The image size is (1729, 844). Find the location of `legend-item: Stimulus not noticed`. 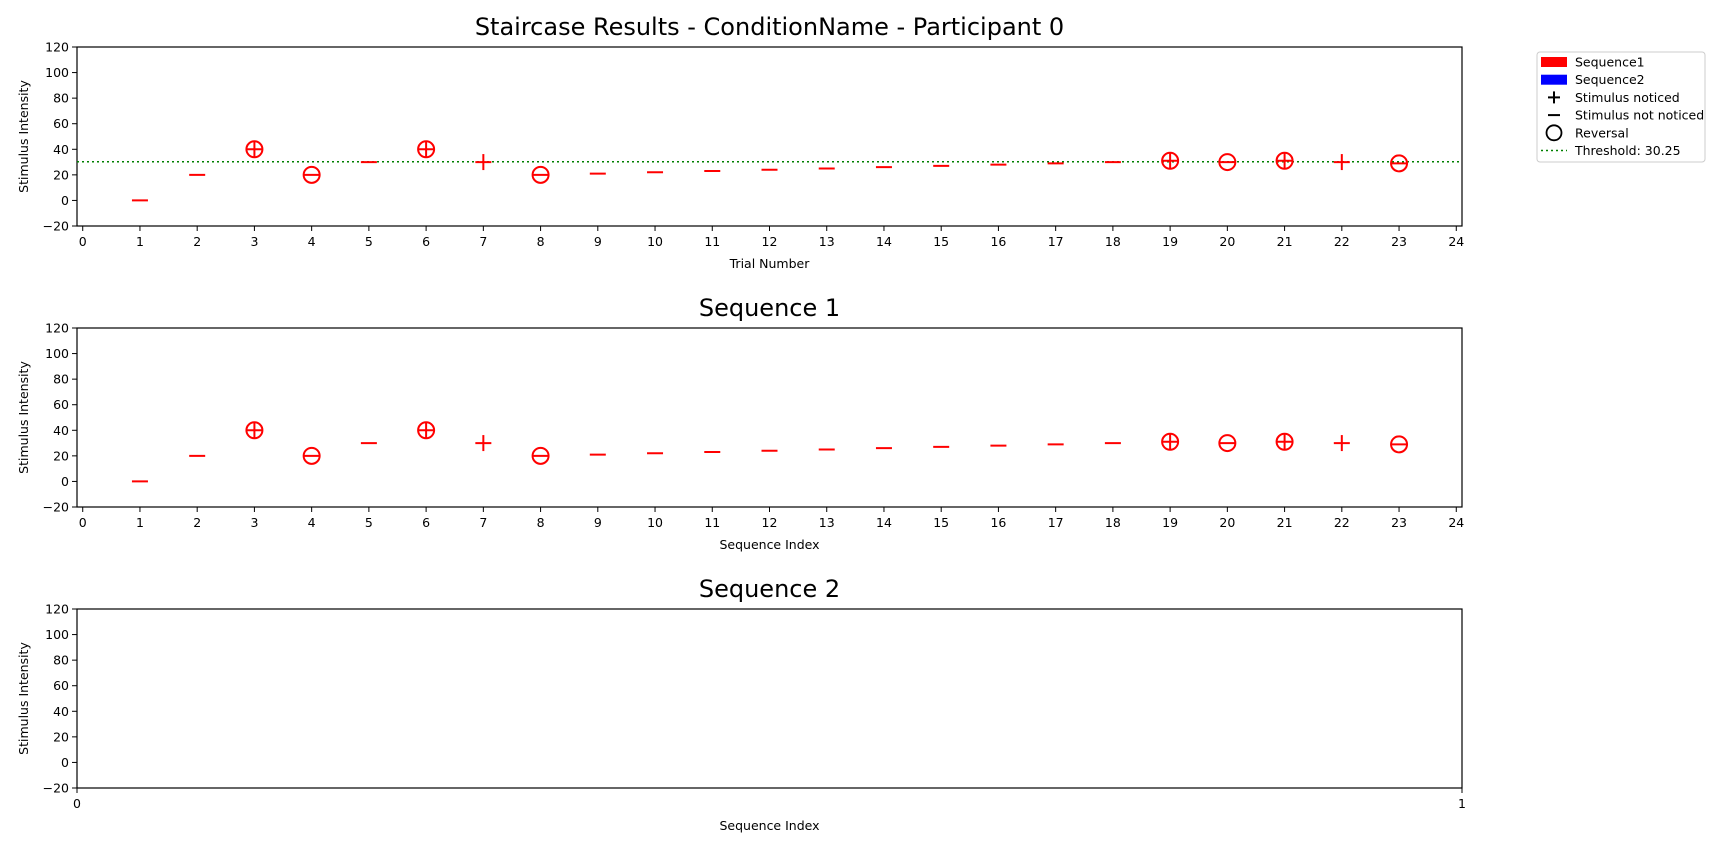

legend-item: Stimulus not noticed is located at coordinates (1626, 115).